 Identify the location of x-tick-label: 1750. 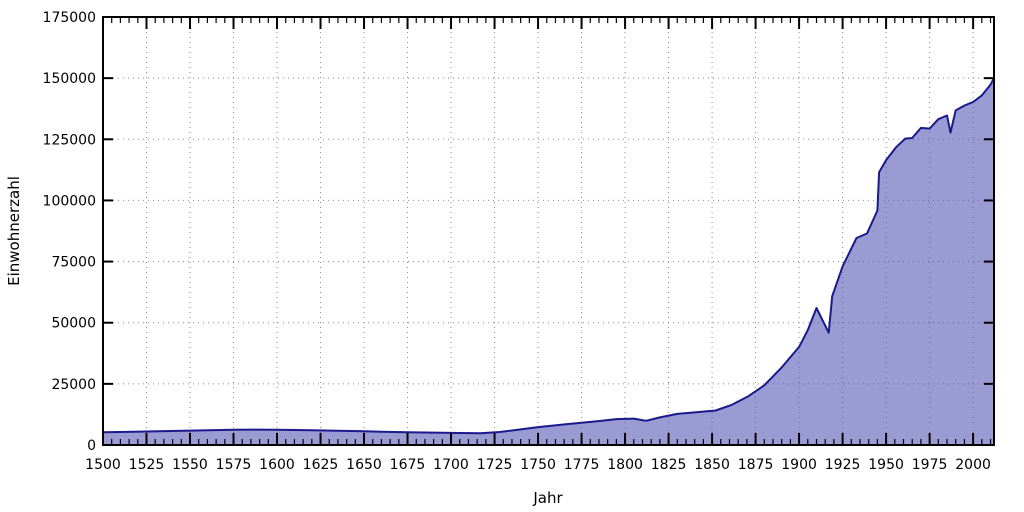
(538, 465).